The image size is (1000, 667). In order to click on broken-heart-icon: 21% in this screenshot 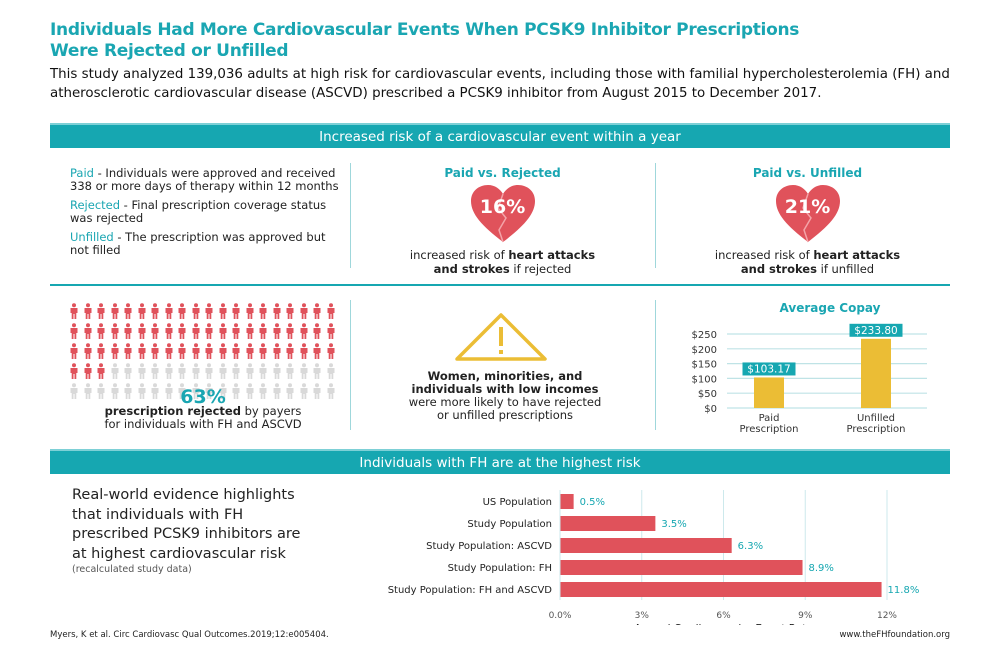, I will do `click(808, 214)`.